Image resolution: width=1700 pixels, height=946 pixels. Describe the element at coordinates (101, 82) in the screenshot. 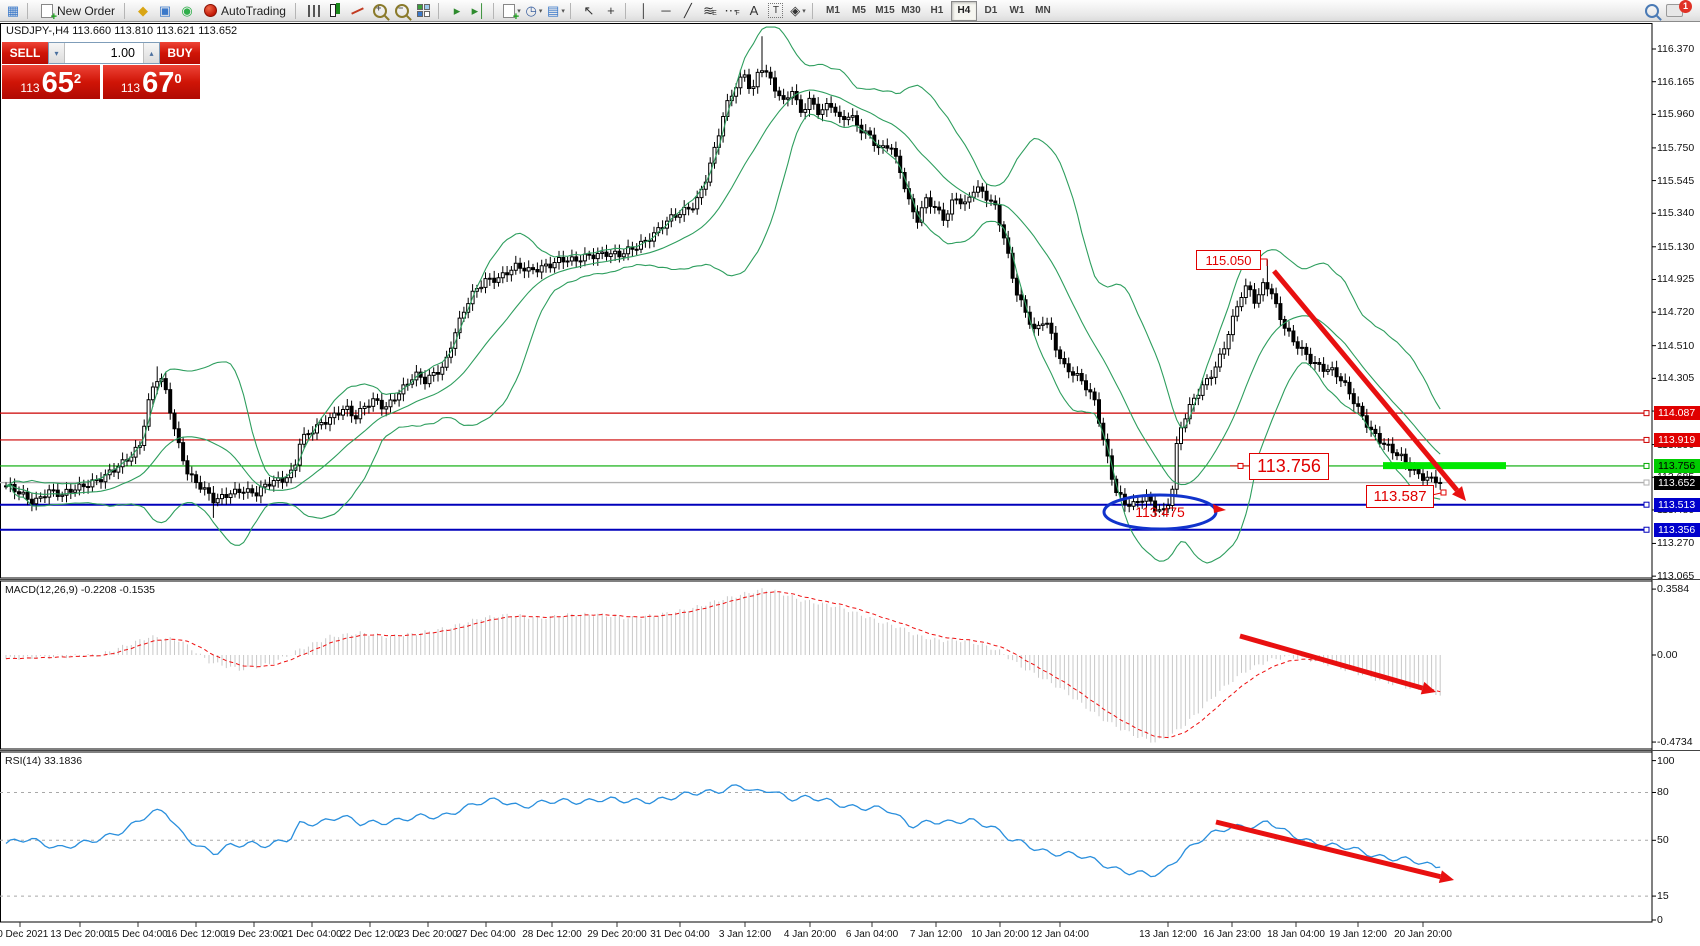

I see `price-divider` at that location.